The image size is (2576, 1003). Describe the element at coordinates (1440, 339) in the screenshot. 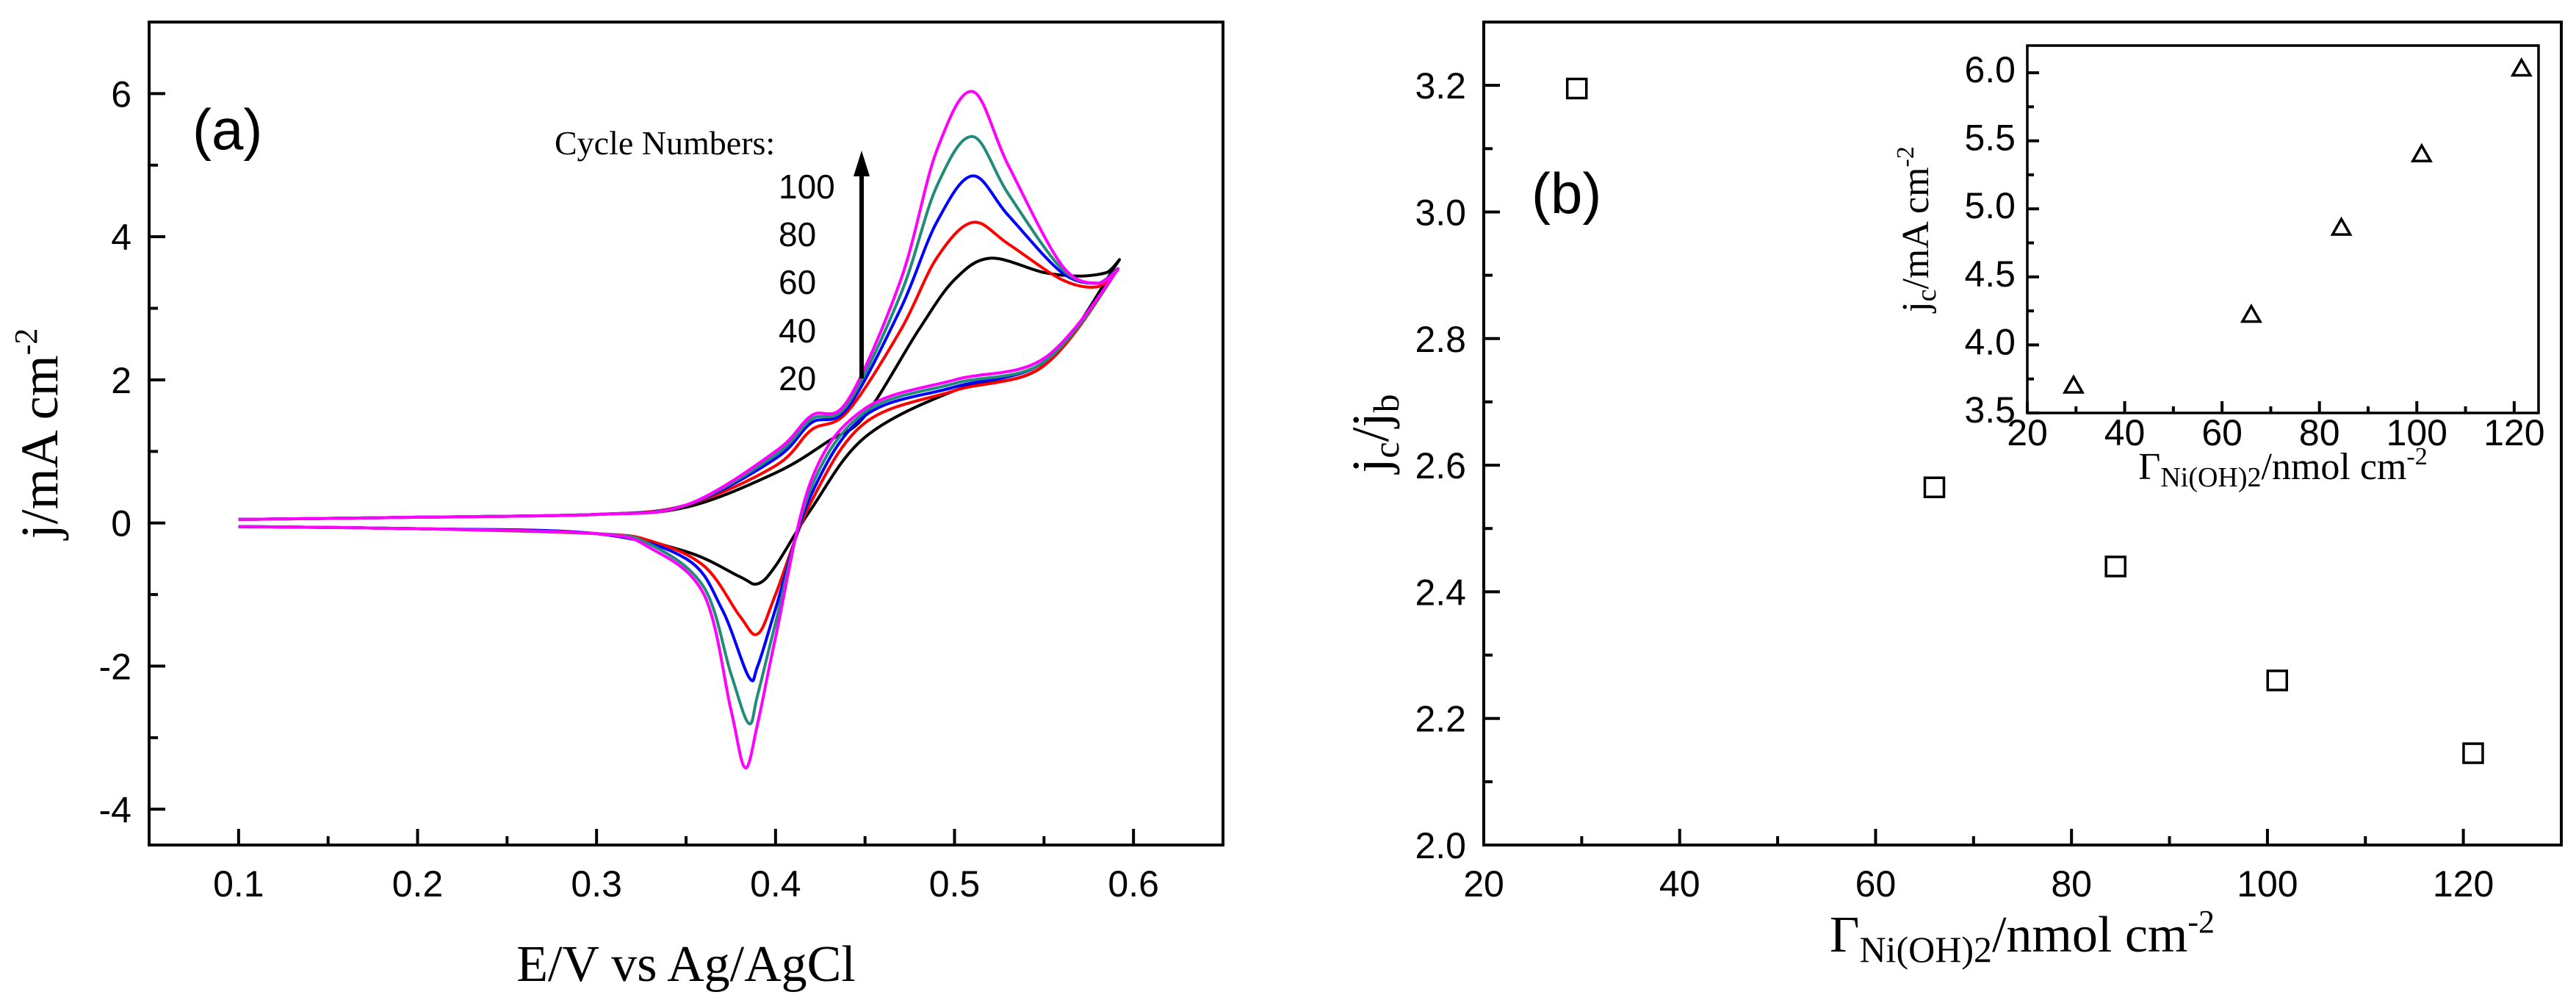

I see `panel-b-y-tick-label: 2.8` at that location.